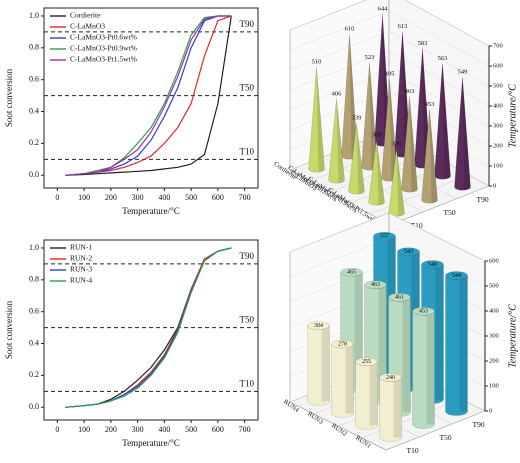 This screenshot has height=463, width=520. Describe the element at coordinates (247, 88) in the screenshot. I see `reference-label: T50` at that location.